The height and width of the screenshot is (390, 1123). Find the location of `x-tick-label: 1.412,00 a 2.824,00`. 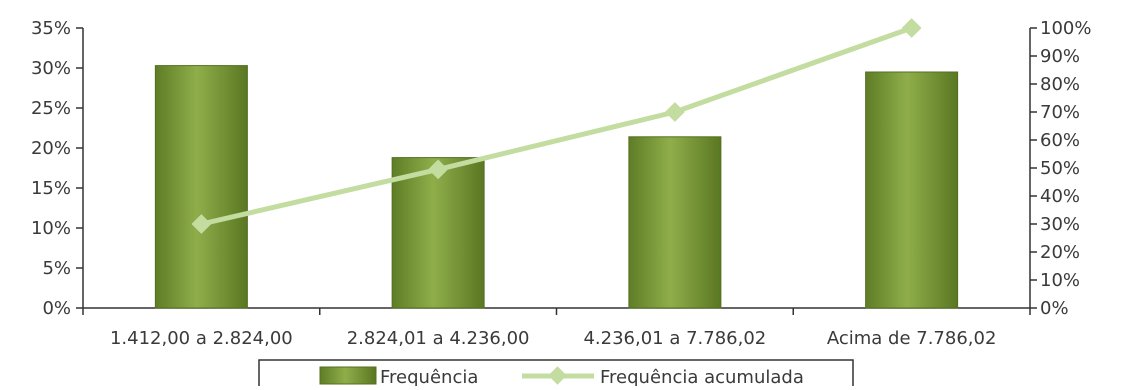

x-tick-label: 1.412,00 a 2.824,00 is located at coordinates (201, 338).